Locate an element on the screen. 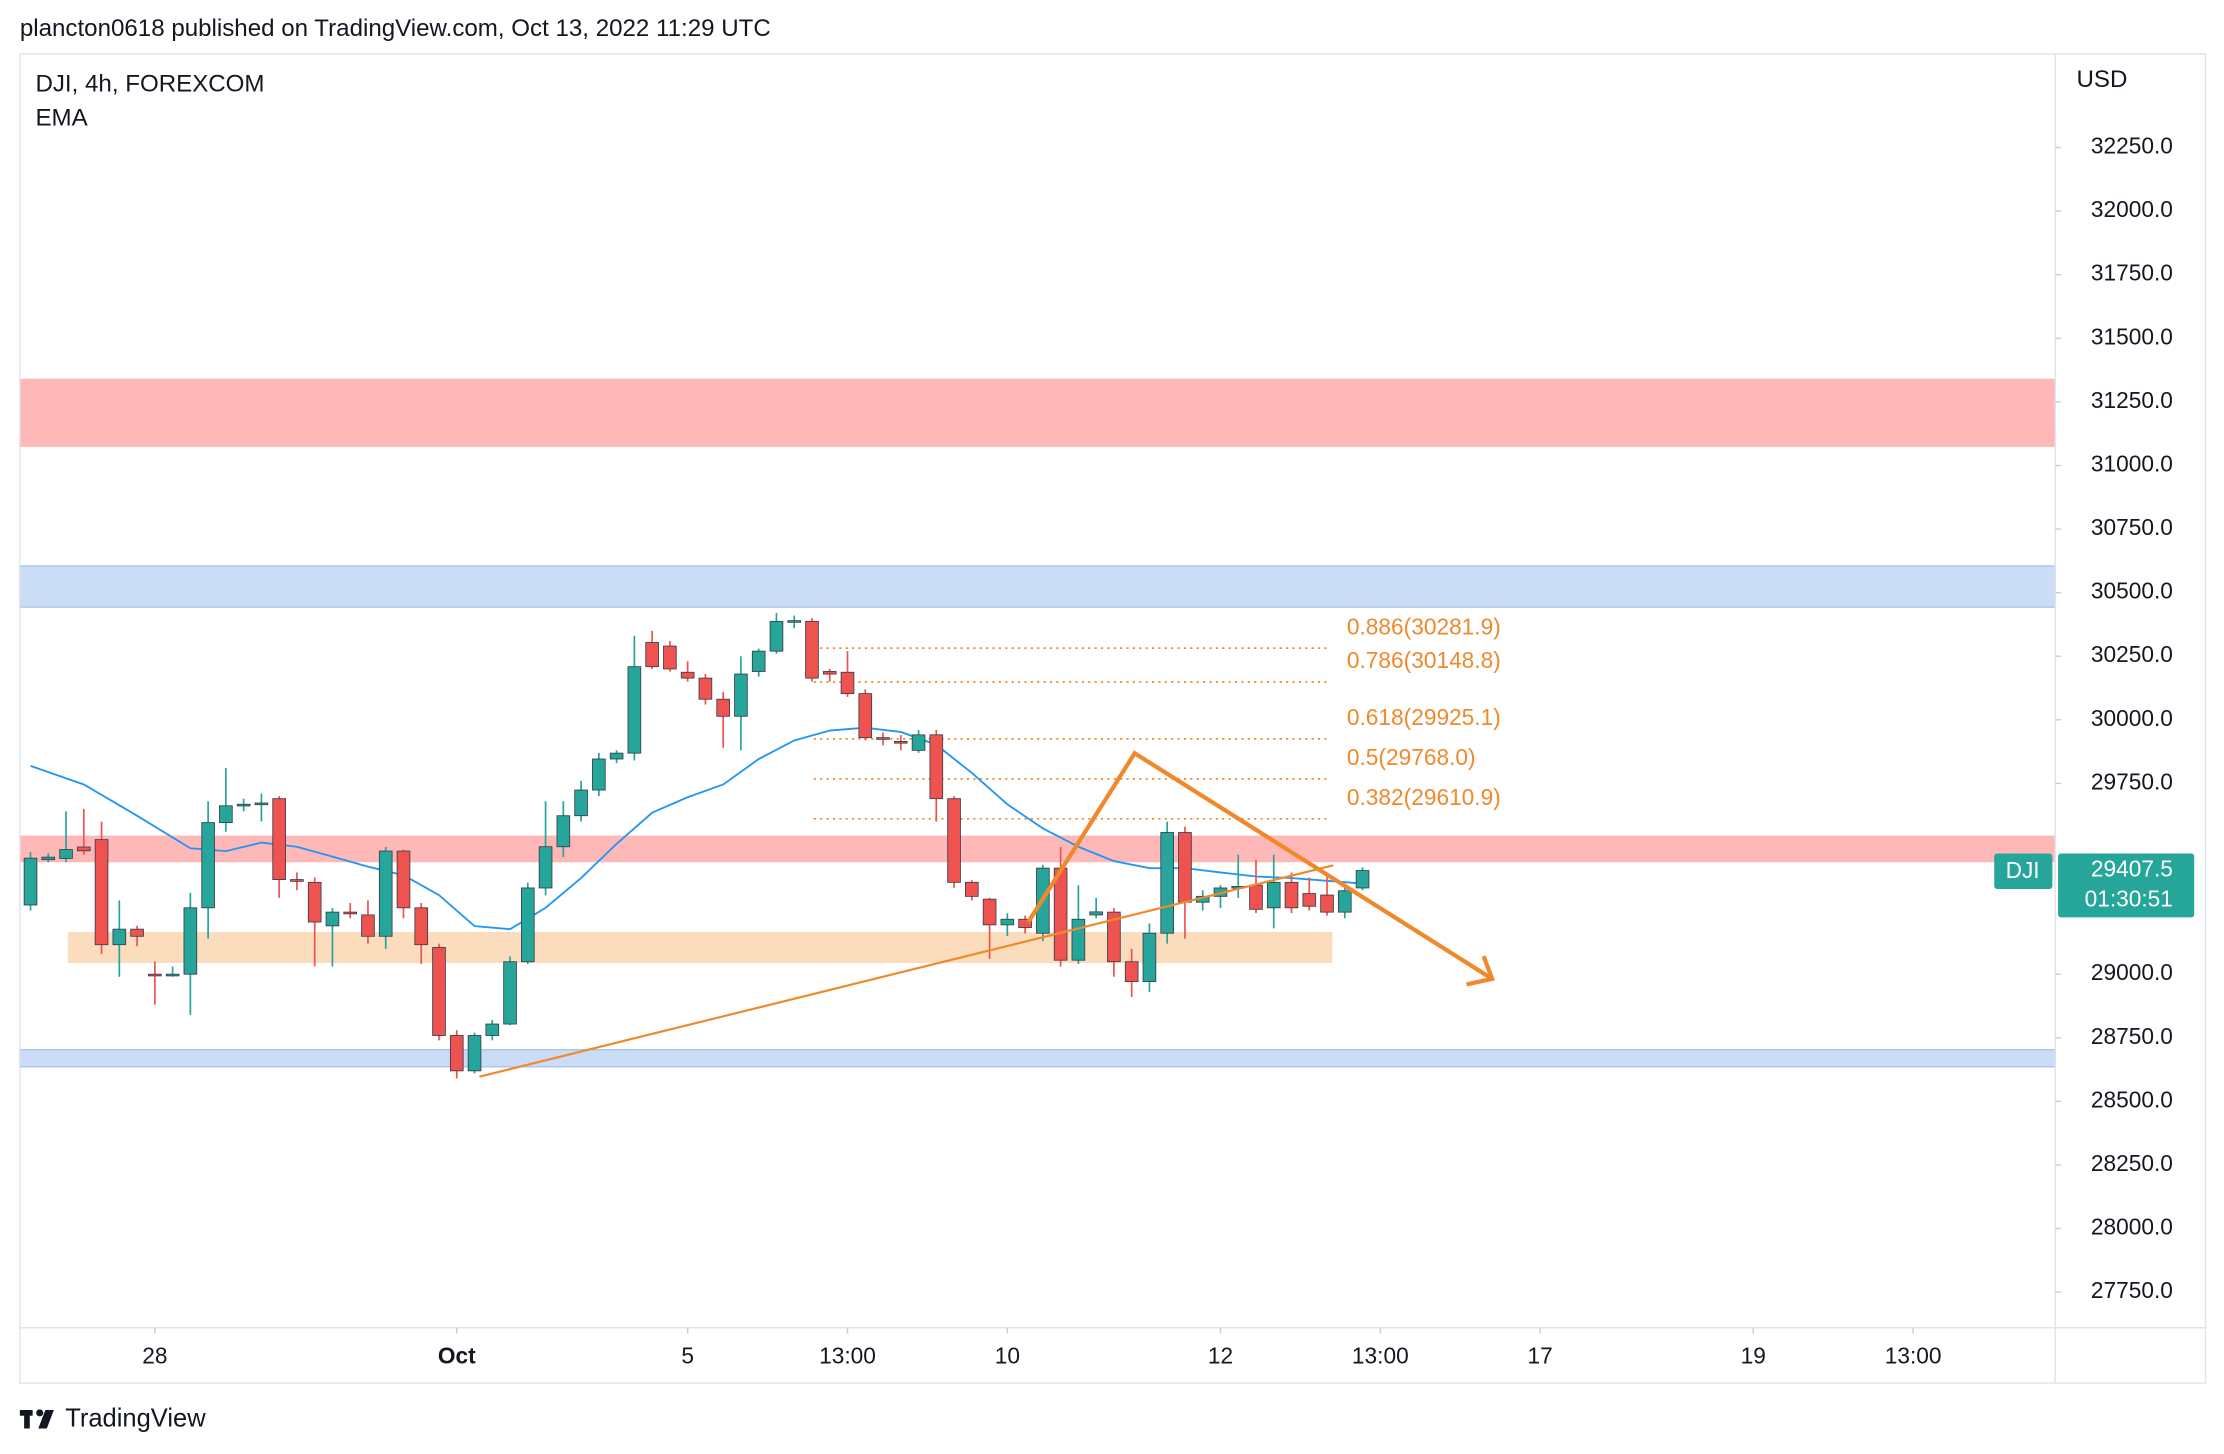 This screenshot has height=1454, width=2224. indicator-name: EMA is located at coordinates (61, 118).